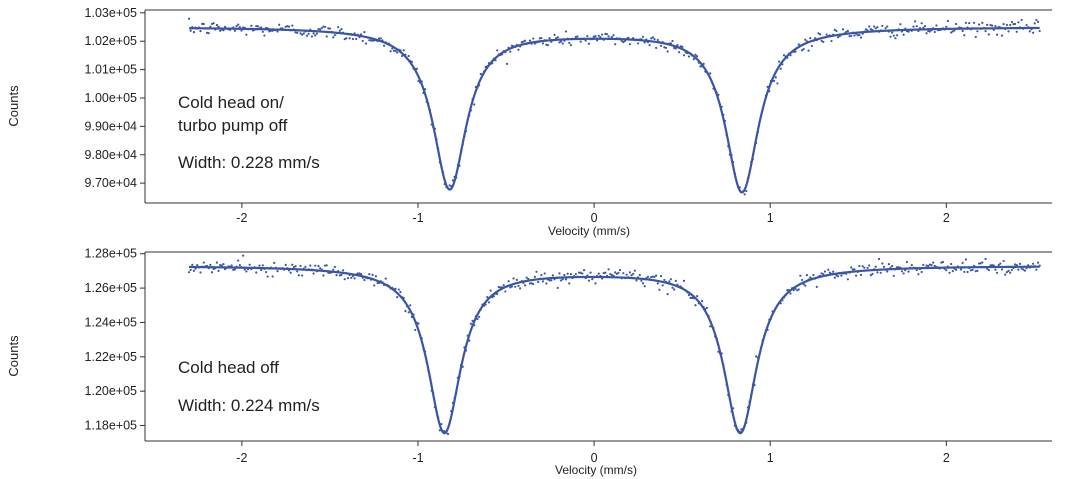 The height and width of the screenshot is (479, 1073). What do you see at coordinates (770, 218) in the screenshot?
I see `x-tick-label: 1` at bounding box center [770, 218].